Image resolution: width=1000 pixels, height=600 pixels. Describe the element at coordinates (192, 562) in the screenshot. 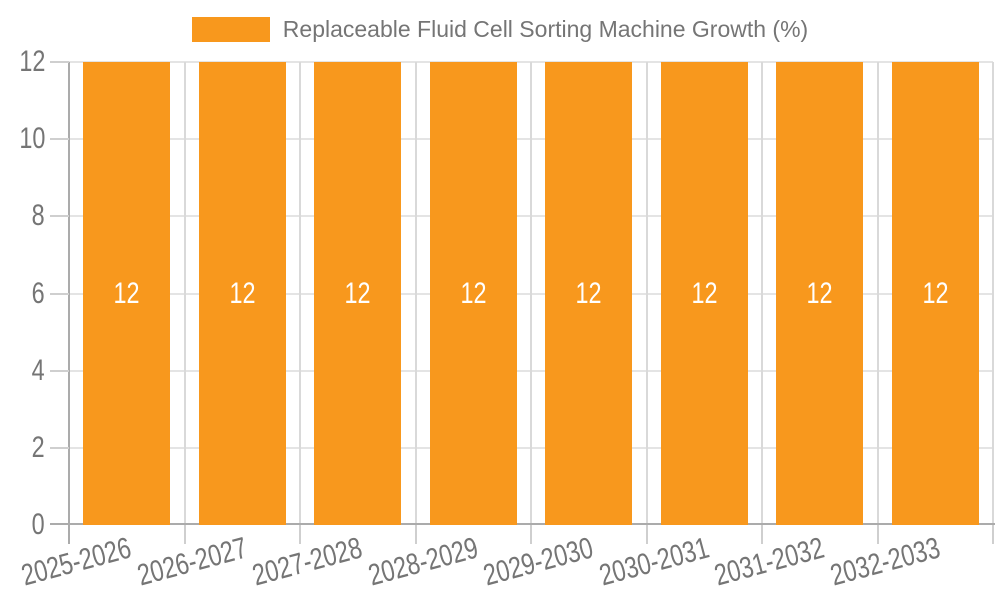

I see `x-axis-label: 2026-2027` at that location.